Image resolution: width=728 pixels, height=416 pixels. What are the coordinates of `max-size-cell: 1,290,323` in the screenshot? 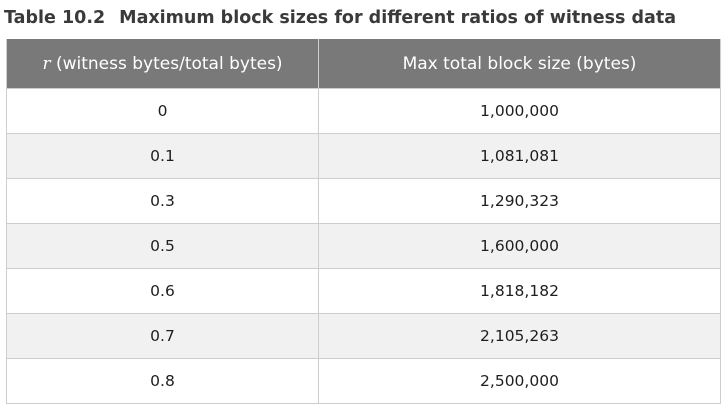 It's located at (519, 201).